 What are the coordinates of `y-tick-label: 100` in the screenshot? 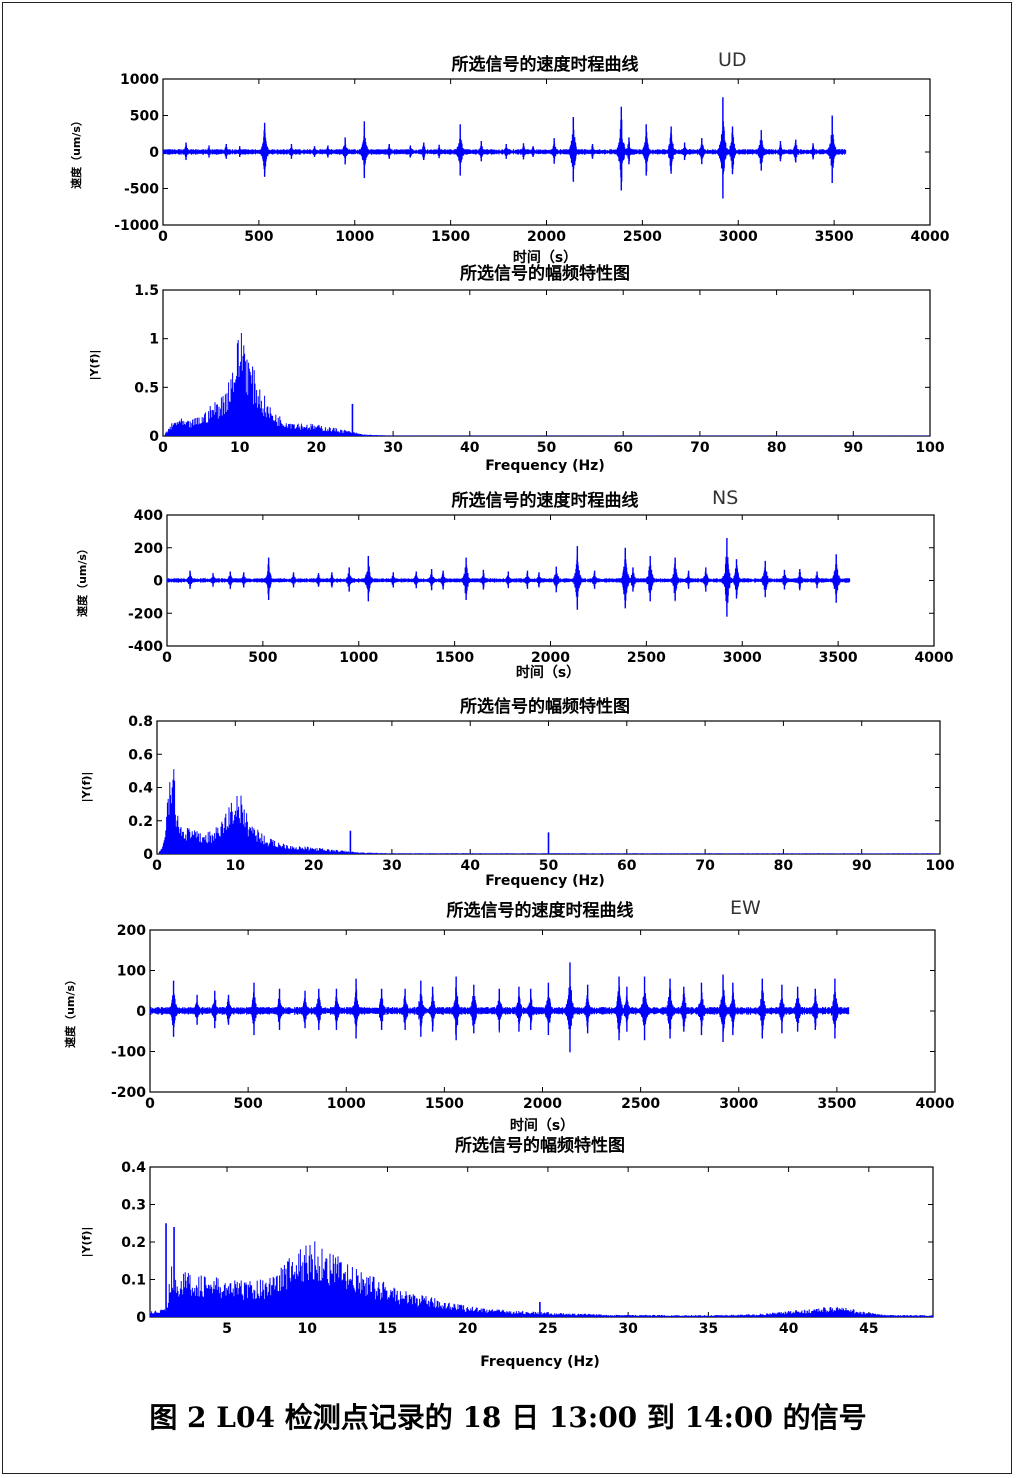 It's located at (131, 972).